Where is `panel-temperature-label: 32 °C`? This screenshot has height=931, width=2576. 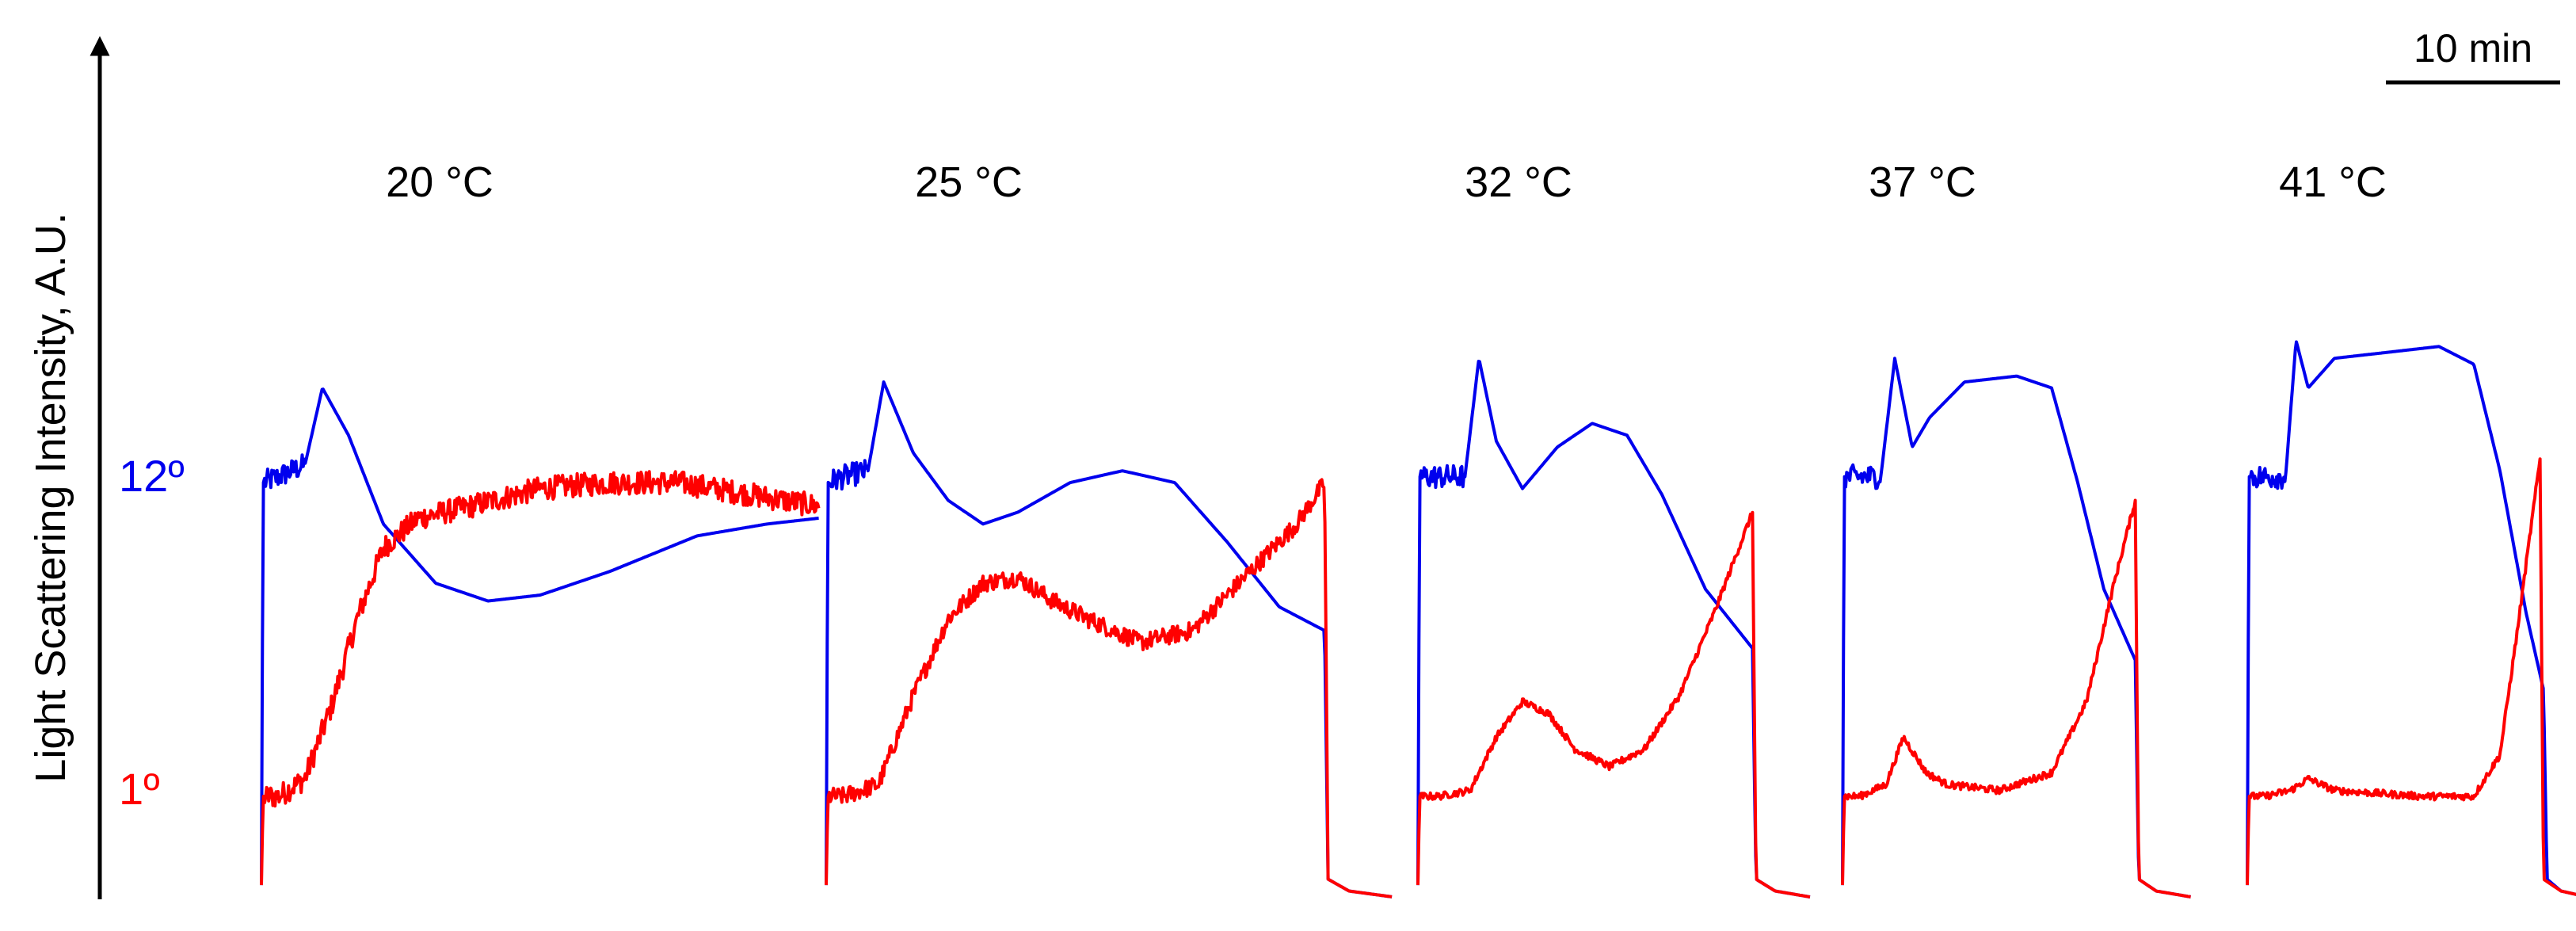
panel-temperature-label: 32 °C is located at coordinates (1518, 182).